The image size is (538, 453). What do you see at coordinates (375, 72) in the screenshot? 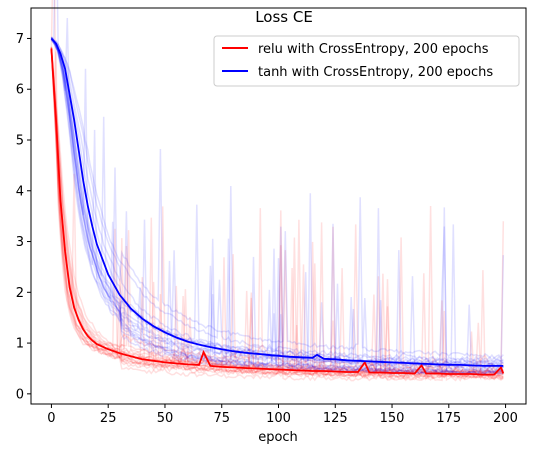
I see `legend-label-tanh: tanh with CrossEntropy, 200 epochs` at bounding box center [375, 72].